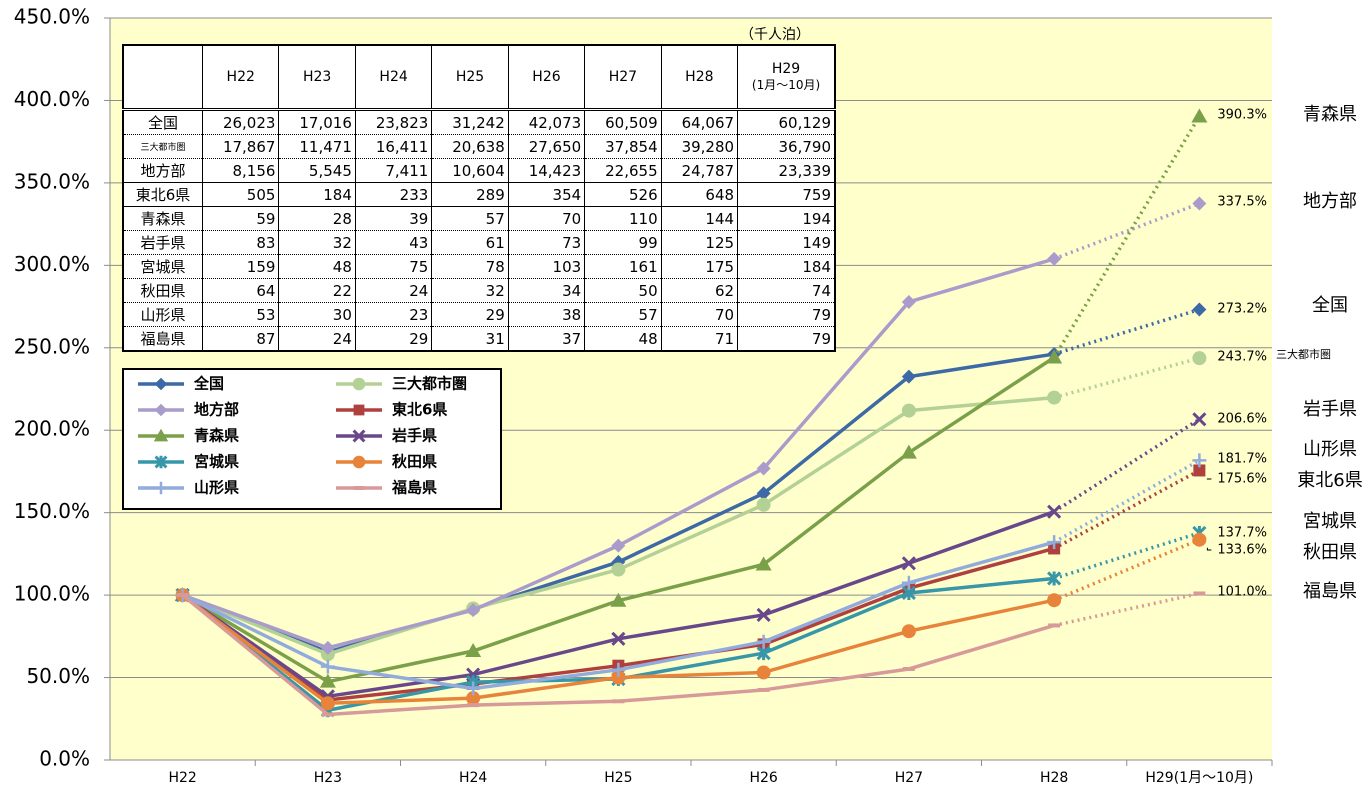 The height and width of the screenshot is (793, 1368). I want to click on table-cell: 28, so click(317, 218).